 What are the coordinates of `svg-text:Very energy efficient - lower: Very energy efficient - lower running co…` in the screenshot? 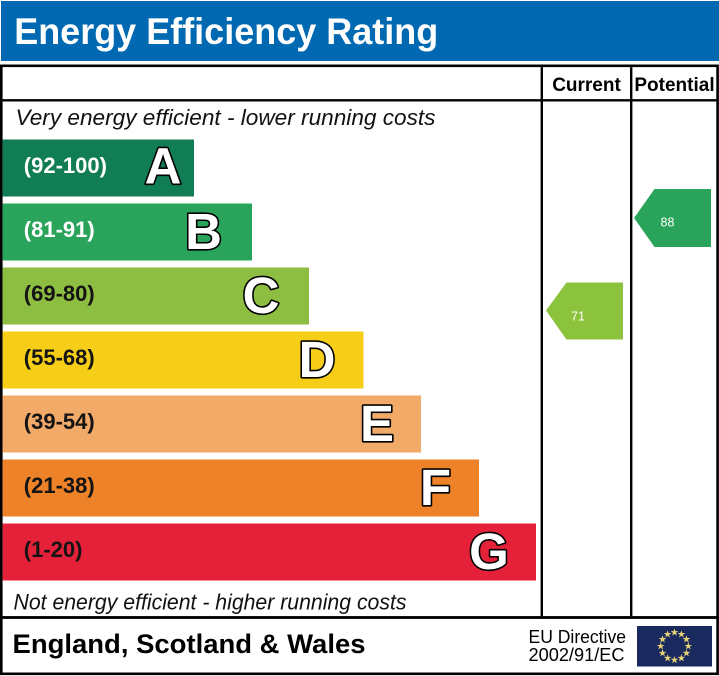 It's located at (226, 117).